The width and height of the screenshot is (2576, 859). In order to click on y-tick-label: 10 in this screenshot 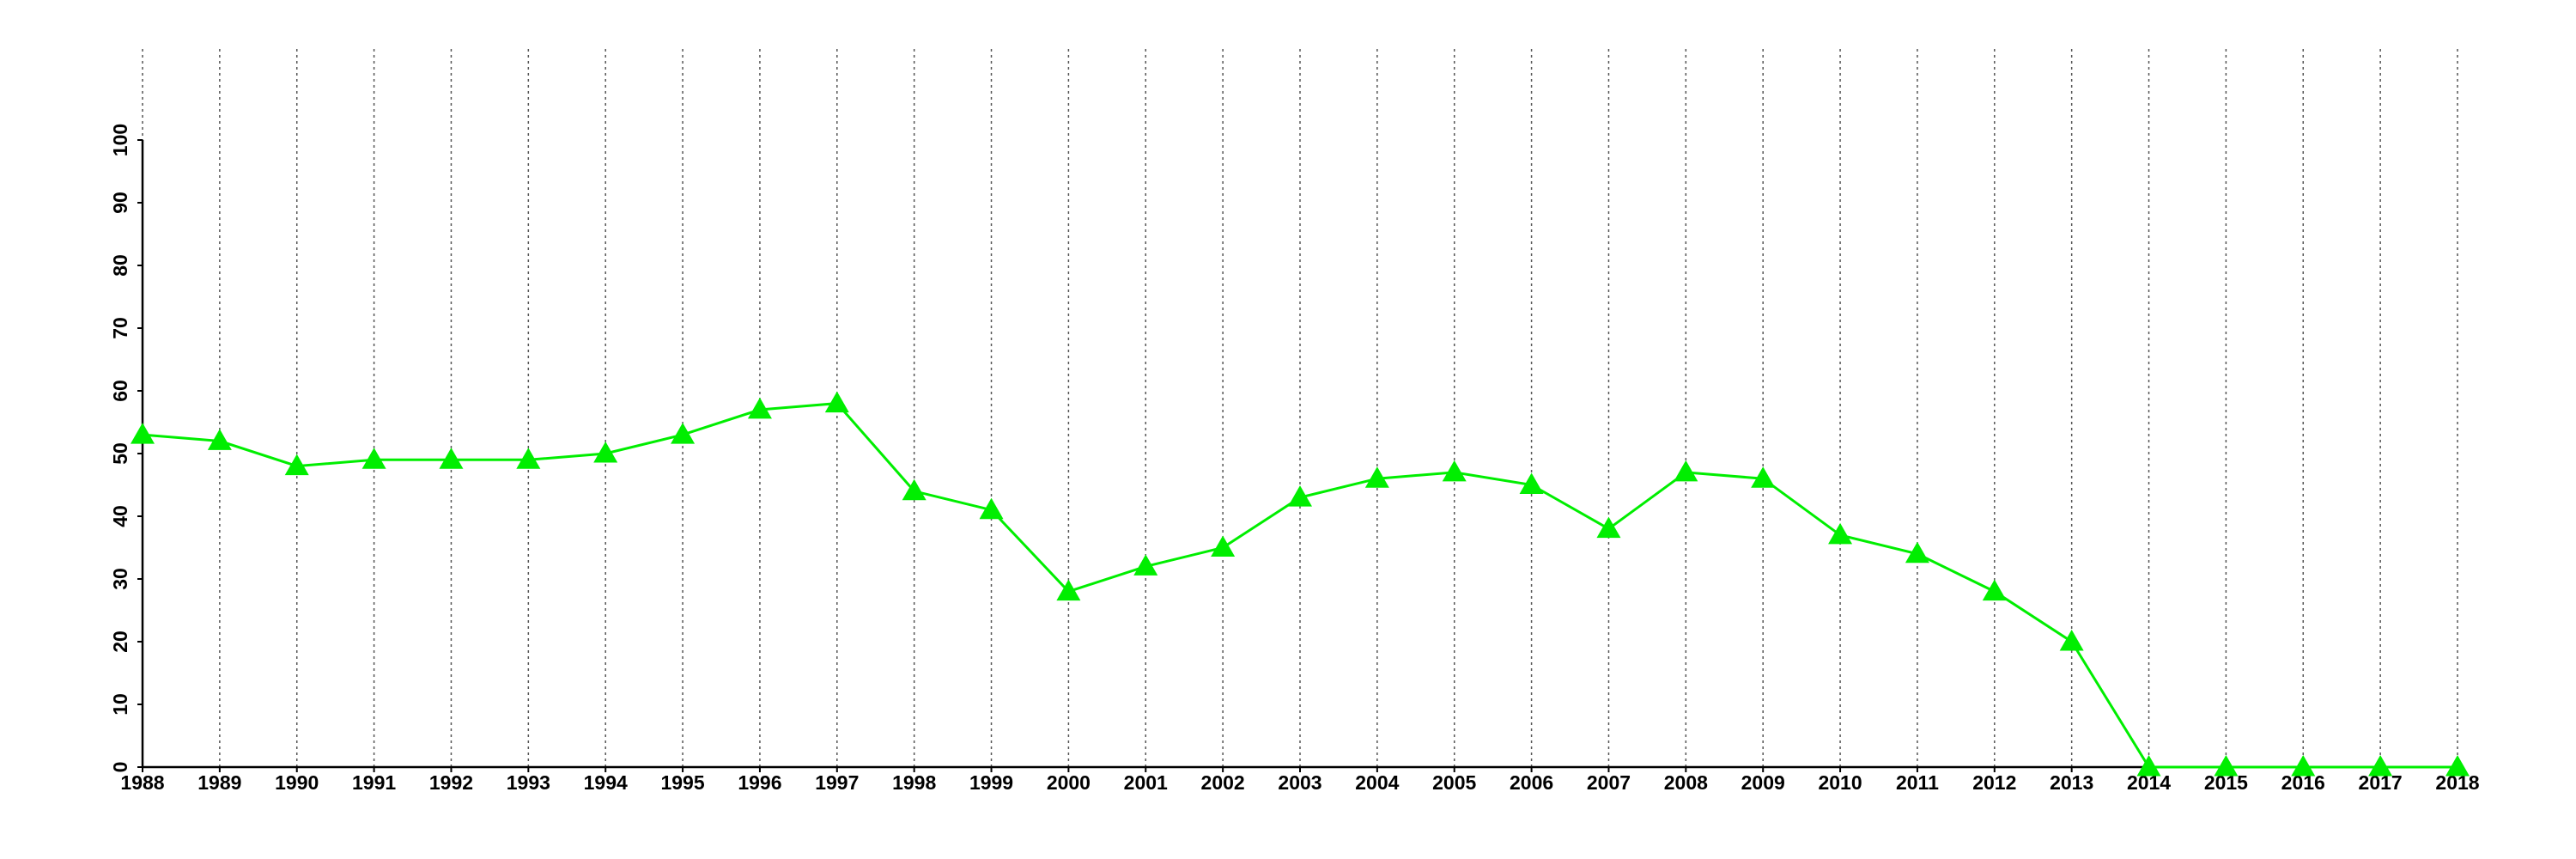, I will do `click(120, 704)`.